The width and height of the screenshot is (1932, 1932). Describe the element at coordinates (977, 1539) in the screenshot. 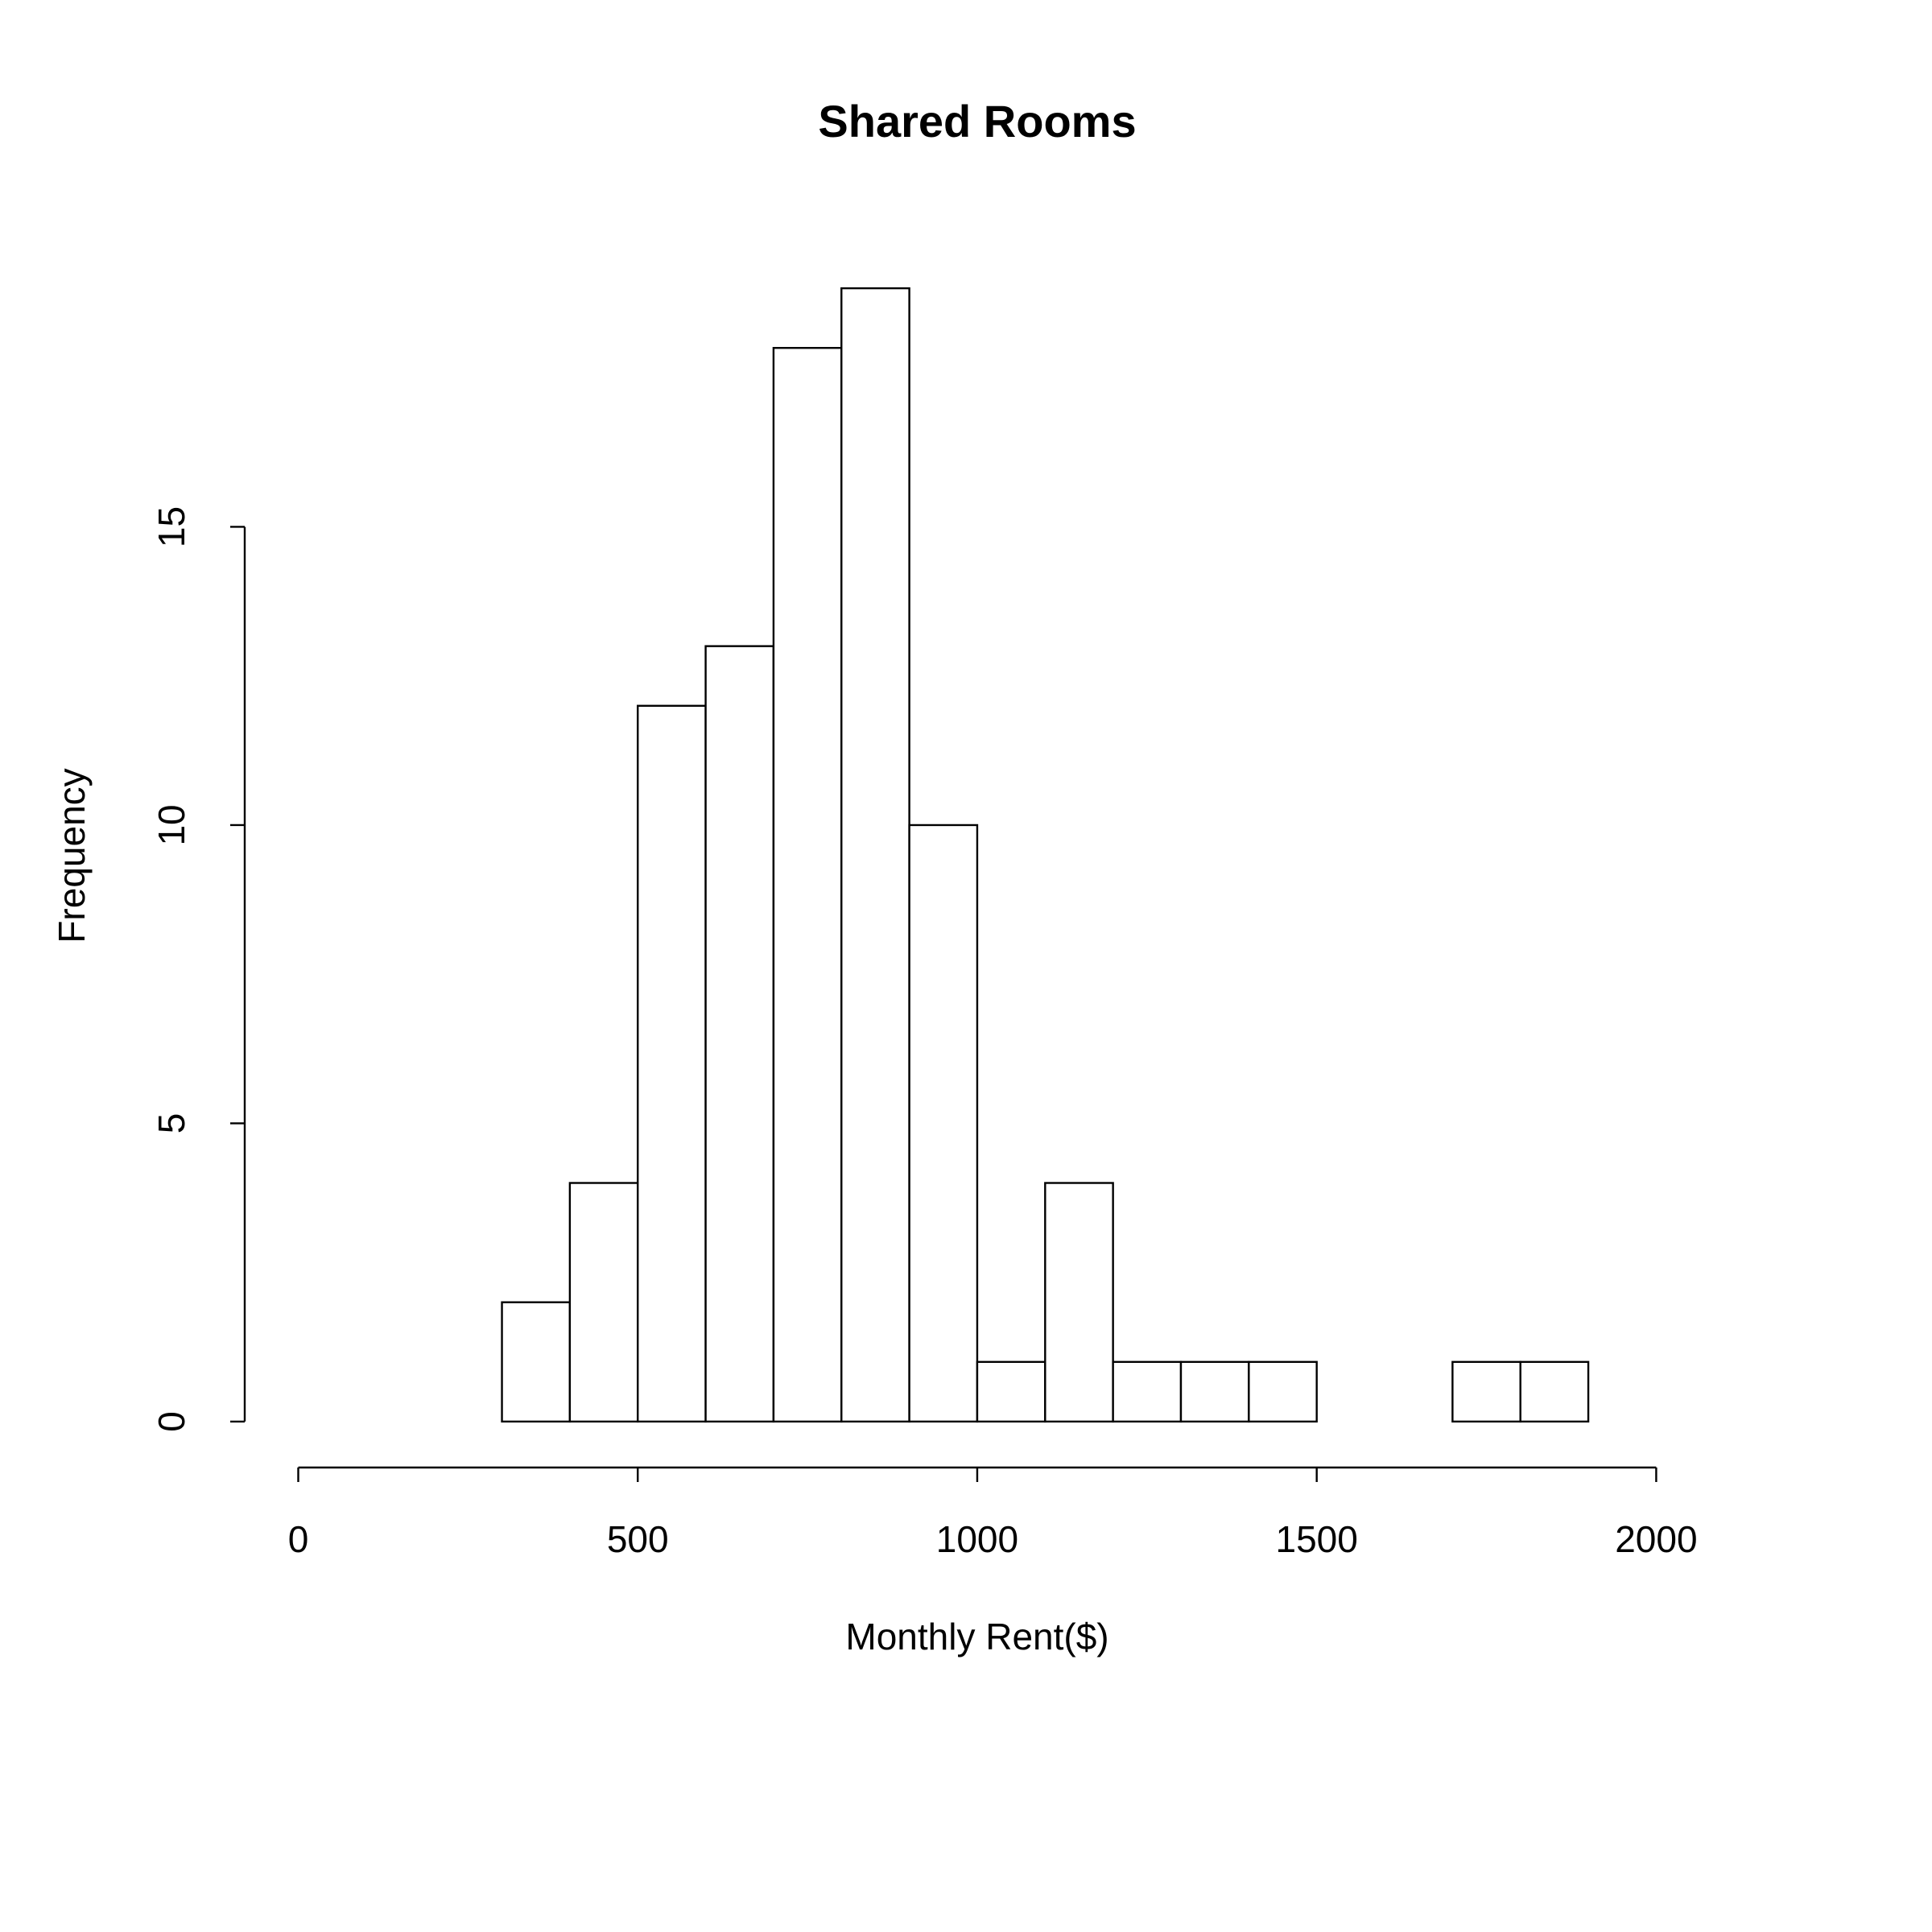

I see `x-tick-label: 1000` at that location.